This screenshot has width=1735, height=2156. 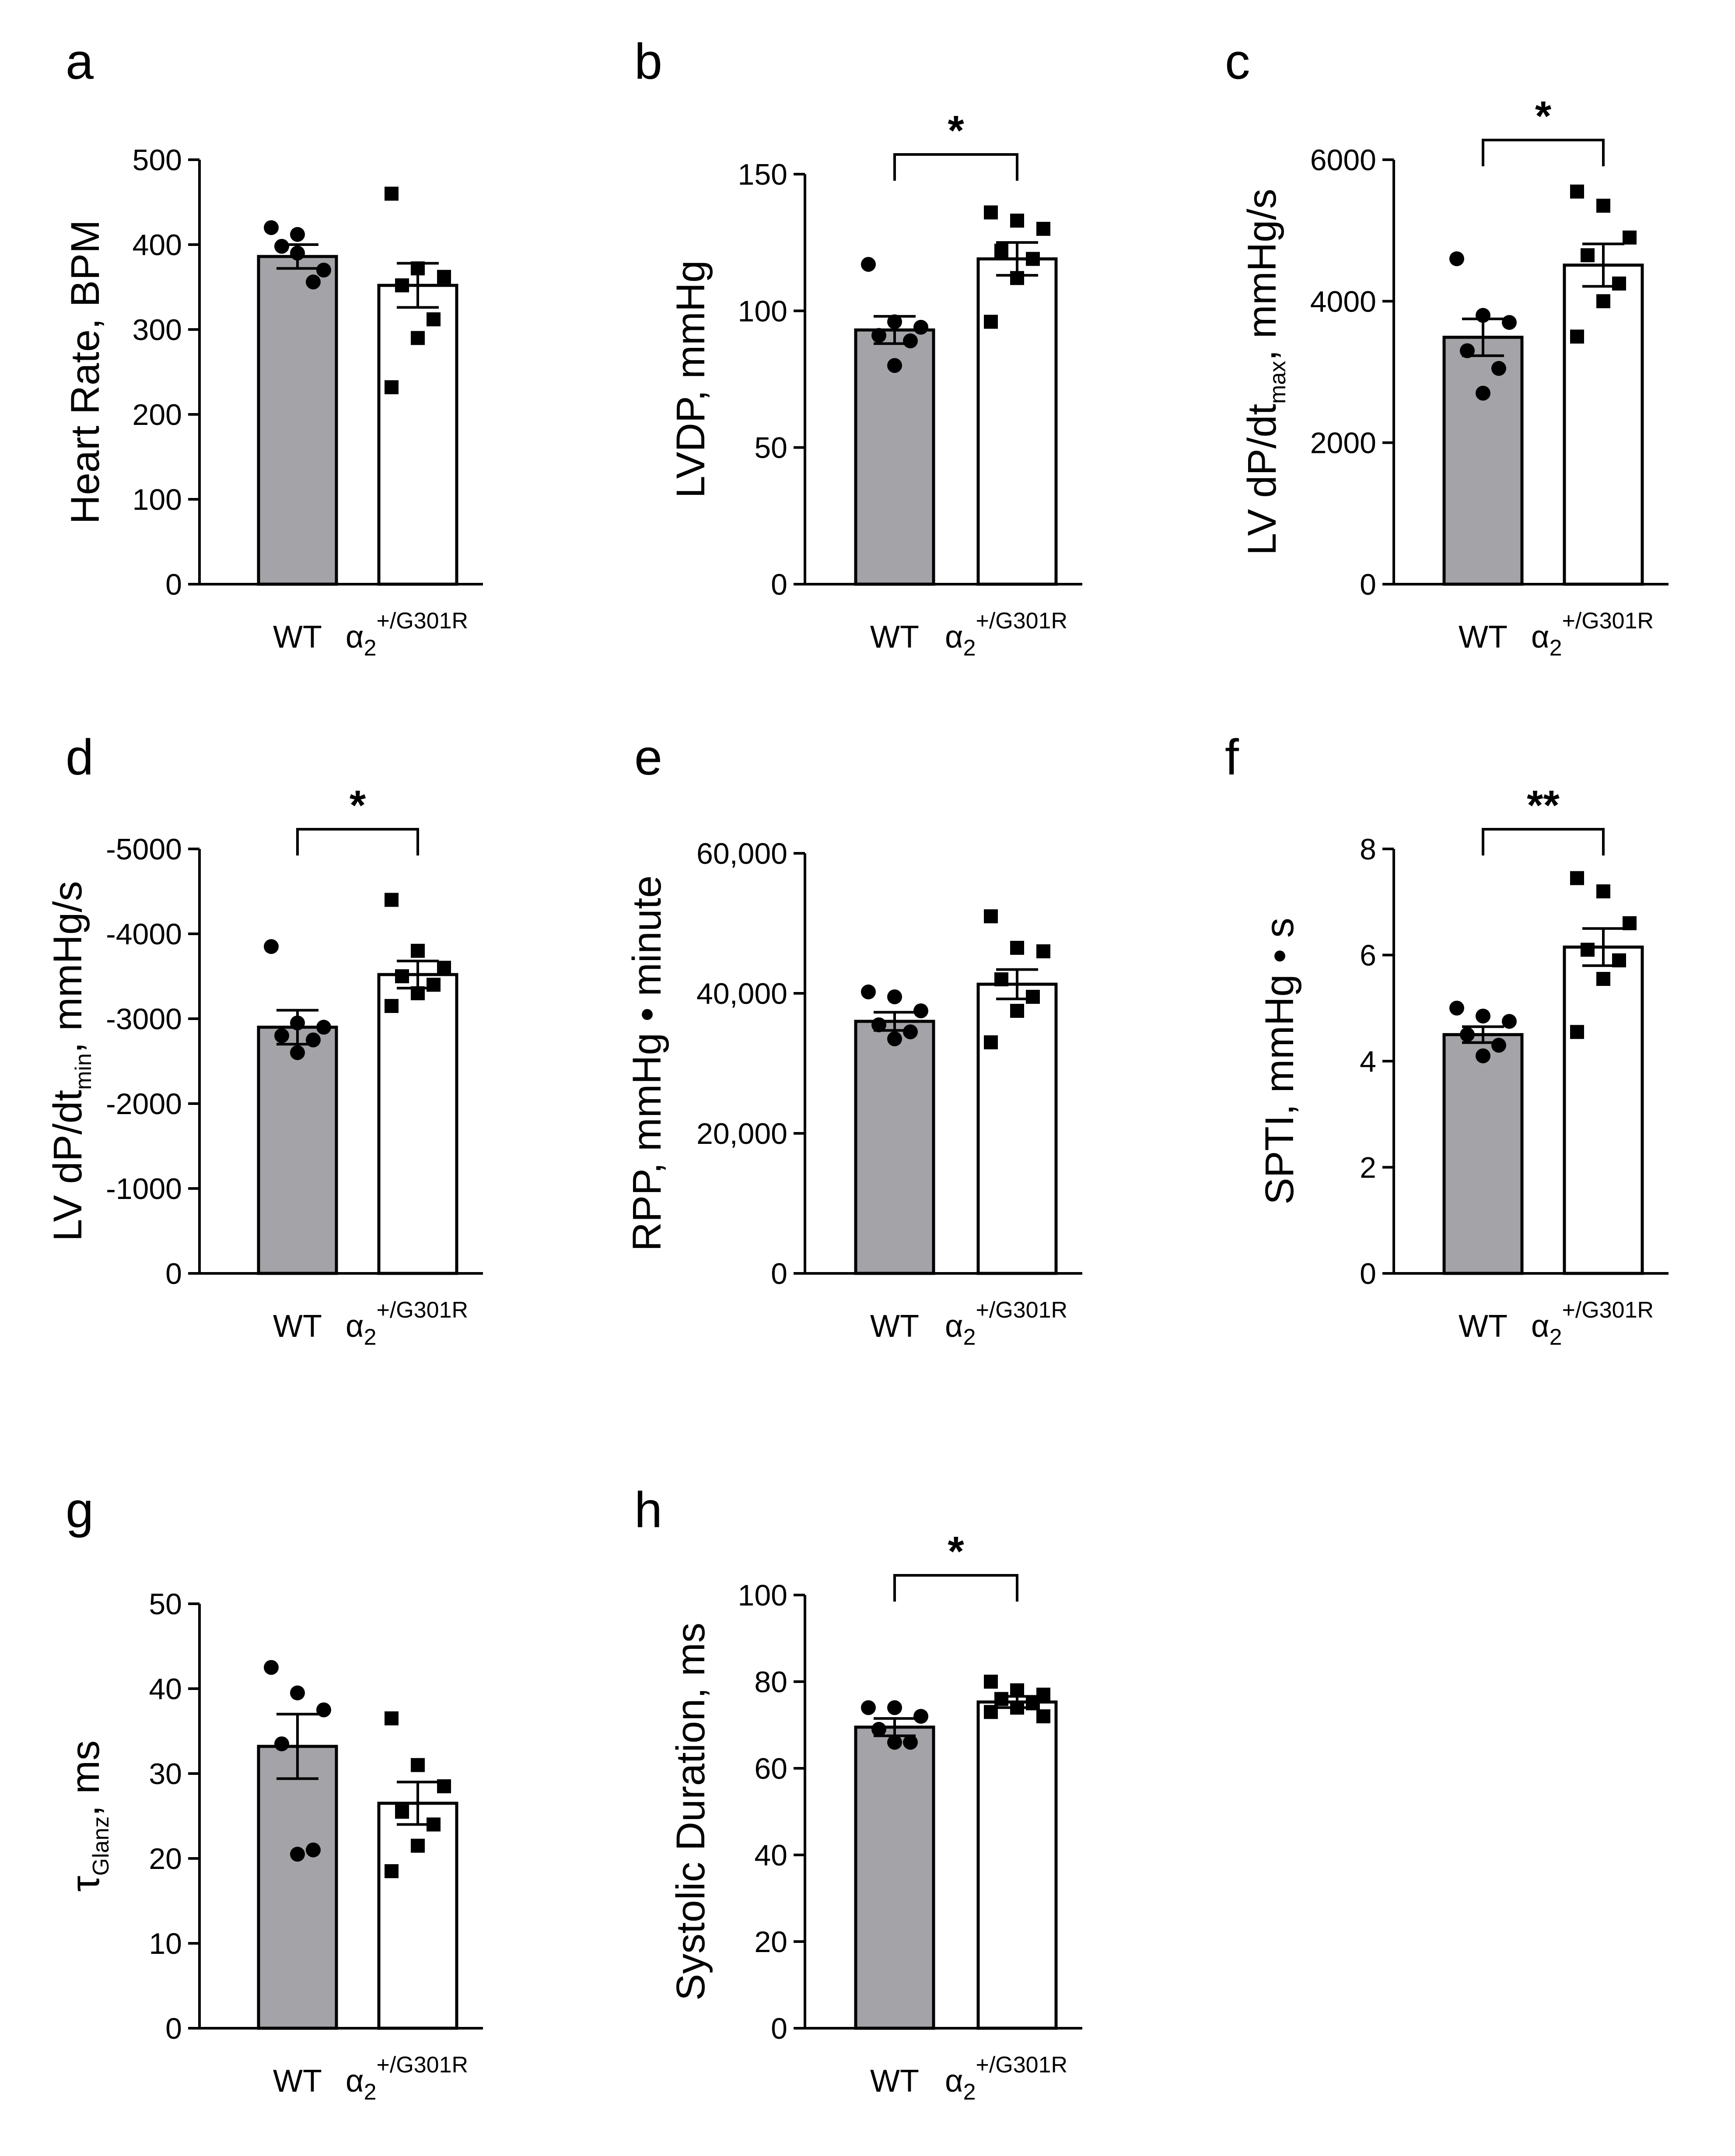 I want to click on y-tick-label: -3000, so click(x=144, y=1019).